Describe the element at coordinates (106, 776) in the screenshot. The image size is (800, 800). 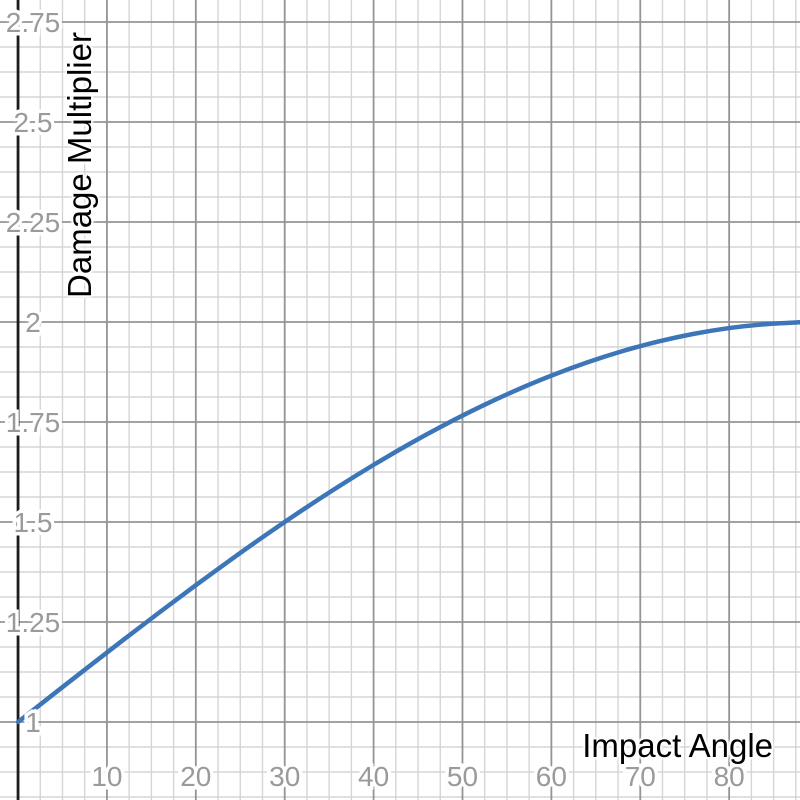
I see `x-tick-label: 10` at that location.